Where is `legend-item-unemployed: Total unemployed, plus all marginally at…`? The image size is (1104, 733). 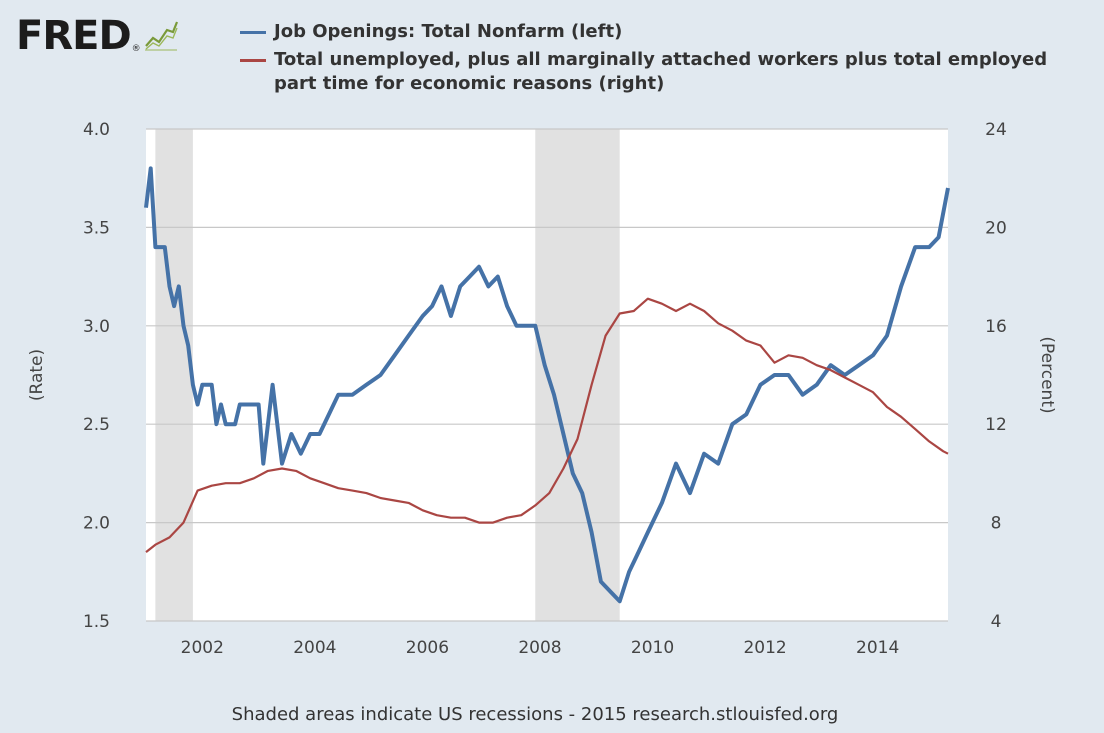 legend-item-unemployed: Total unemployed, plus all marginally at… is located at coordinates (660, 72).